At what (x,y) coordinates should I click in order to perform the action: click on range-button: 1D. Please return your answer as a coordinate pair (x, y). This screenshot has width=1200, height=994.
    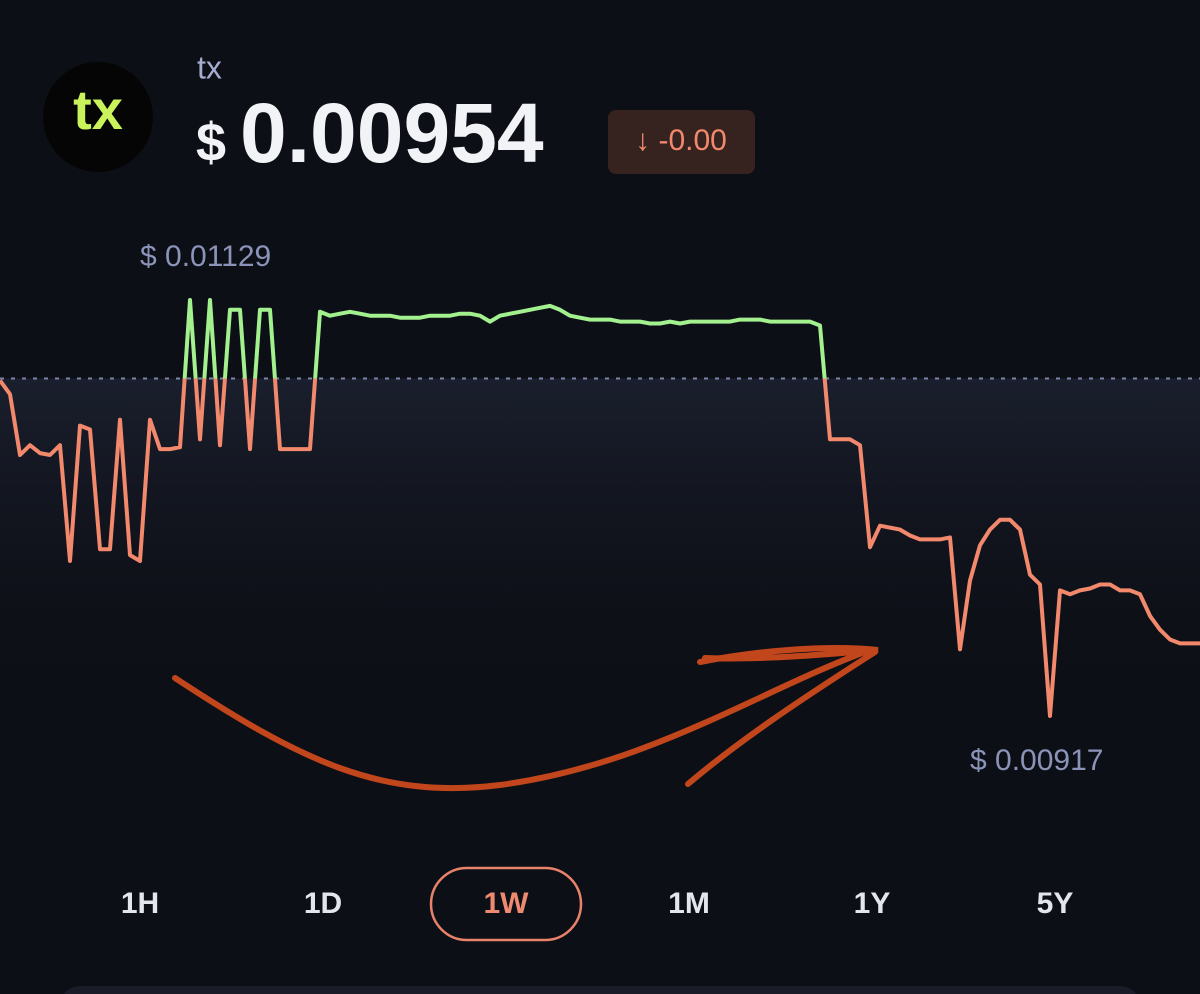
    Looking at the image, I should click on (323, 903).